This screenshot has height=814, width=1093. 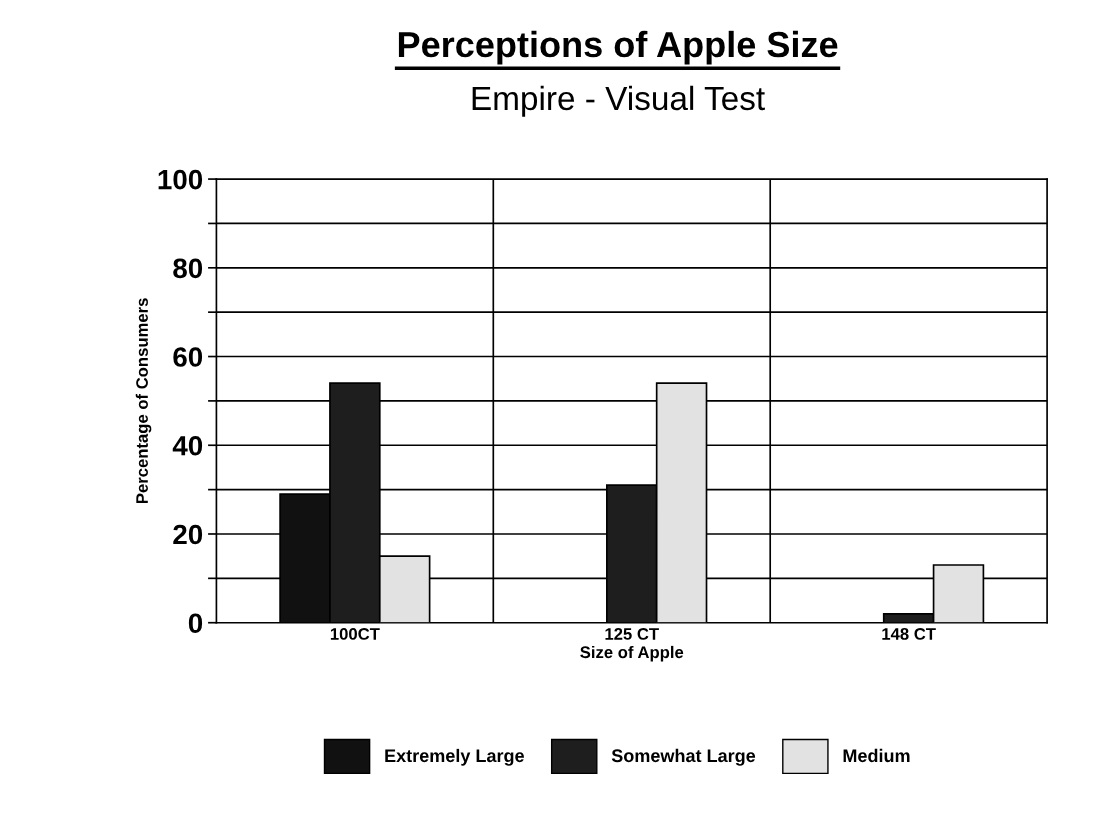 What do you see at coordinates (909, 634) in the screenshot?
I see `x-tick-label: 148 CT` at bounding box center [909, 634].